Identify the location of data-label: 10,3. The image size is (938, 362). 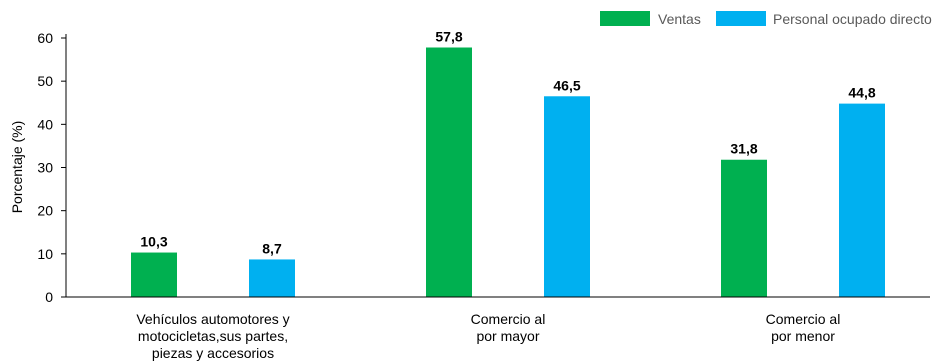
(153, 242).